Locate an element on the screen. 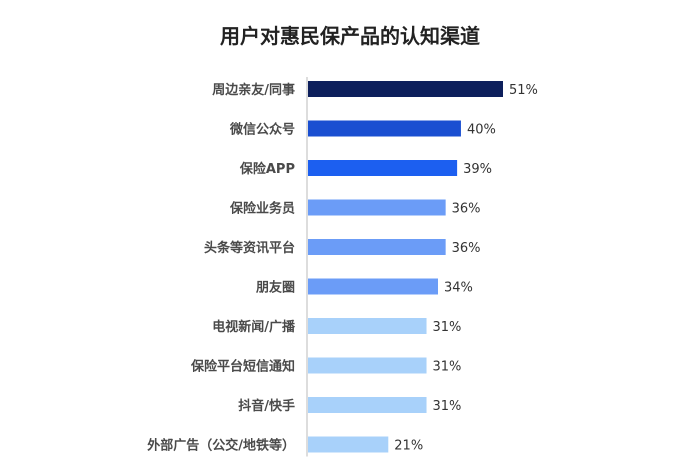  category-label: 头条等资讯平台 is located at coordinates (249, 248).